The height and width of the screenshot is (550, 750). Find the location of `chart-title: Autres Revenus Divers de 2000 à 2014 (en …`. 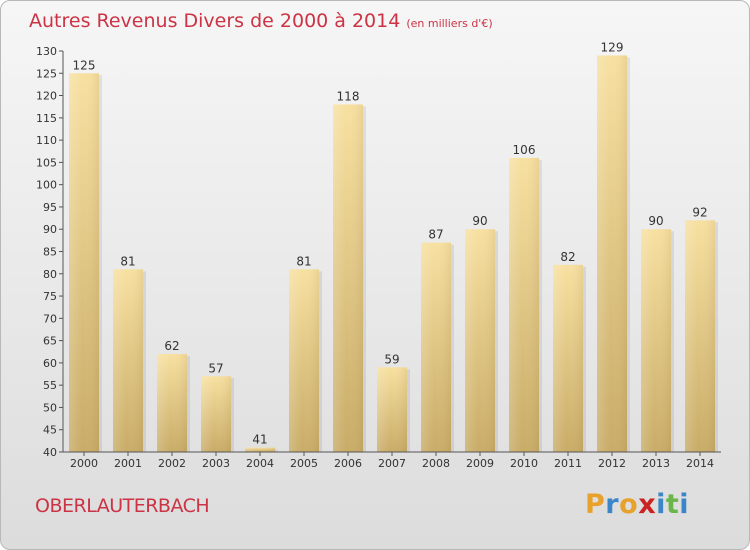

chart-title: Autres Revenus Divers de 2000 à 2014 (en … is located at coordinates (261, 21).